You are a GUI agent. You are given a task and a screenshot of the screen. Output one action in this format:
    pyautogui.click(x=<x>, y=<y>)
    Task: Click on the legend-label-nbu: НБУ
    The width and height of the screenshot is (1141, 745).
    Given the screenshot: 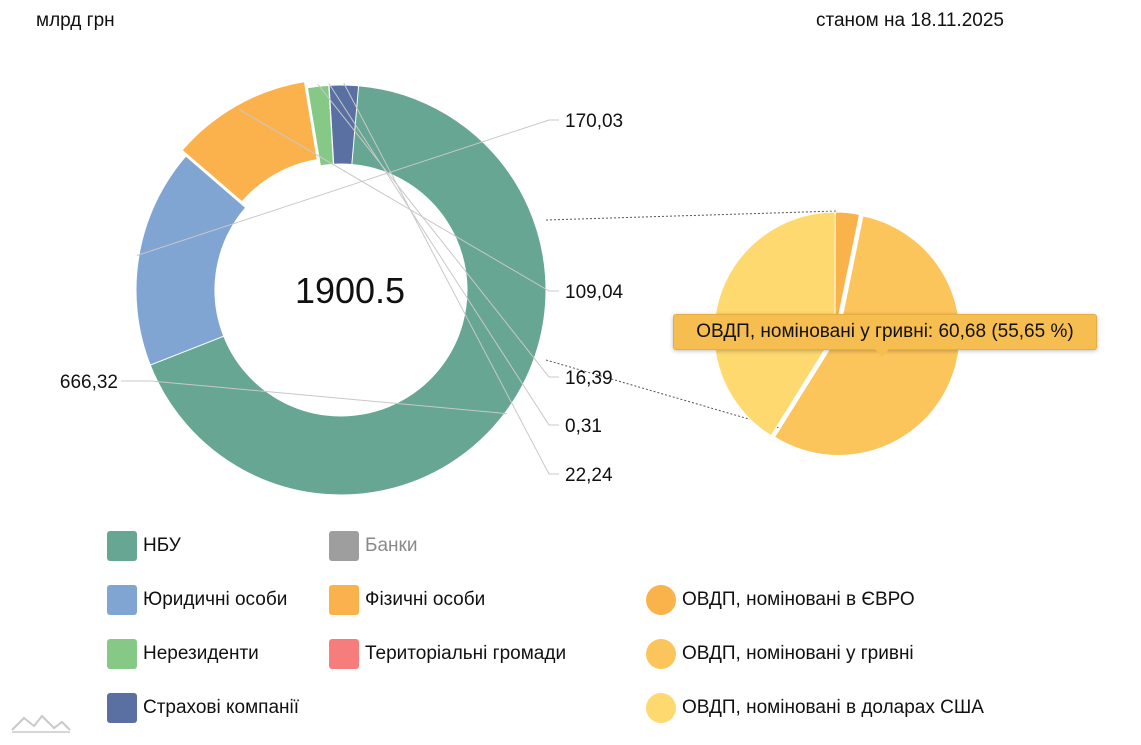 What is the action you would take?
    pyautogui.click(x=162, y=545)
    